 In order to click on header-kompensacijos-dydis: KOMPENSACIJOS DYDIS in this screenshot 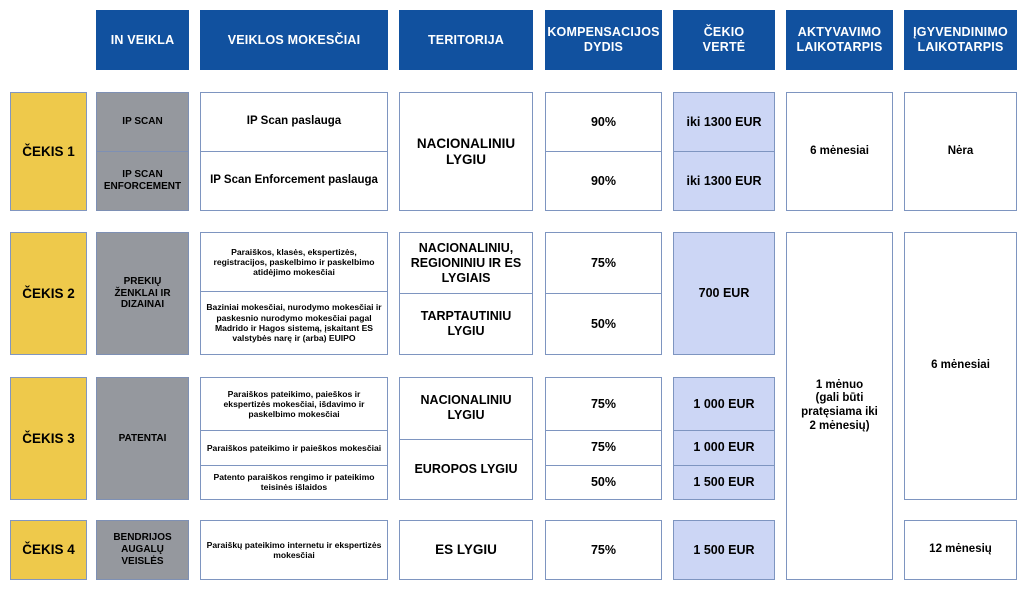, I will do `click(603, 40)`.